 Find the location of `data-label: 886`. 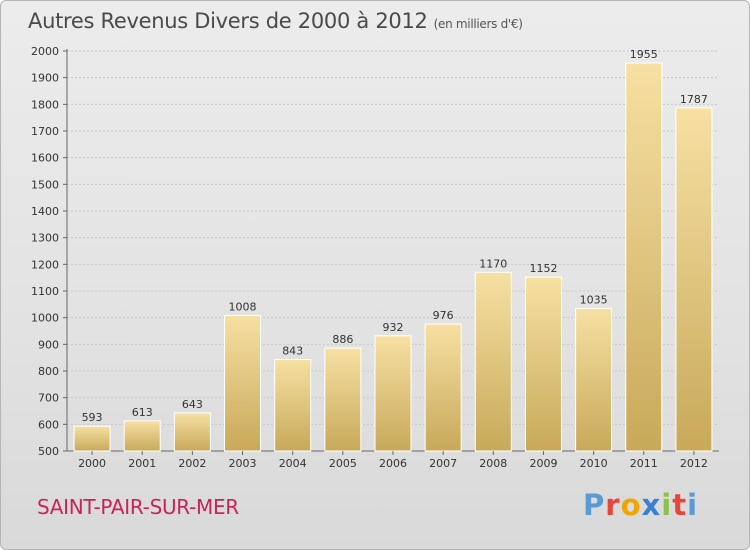

data-label: 886 is located at coordinates (342, 339).